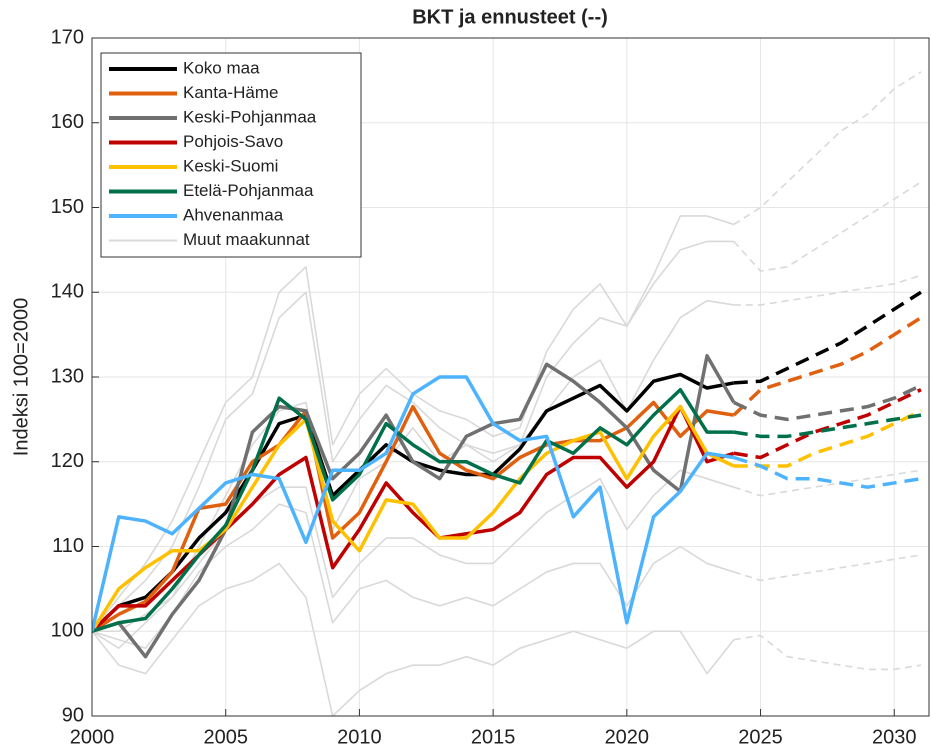 This screenshot has width=931, height=756. What do you see at coordinates (225, 737) in the screenshot?
I see `x-tick-label: 2005` at bounding box center [225, 737].